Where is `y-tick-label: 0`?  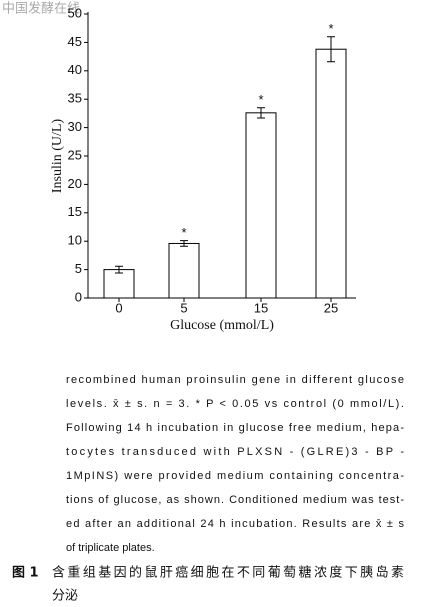 y-tick-label: 0 is located at coordinates (78, 296).